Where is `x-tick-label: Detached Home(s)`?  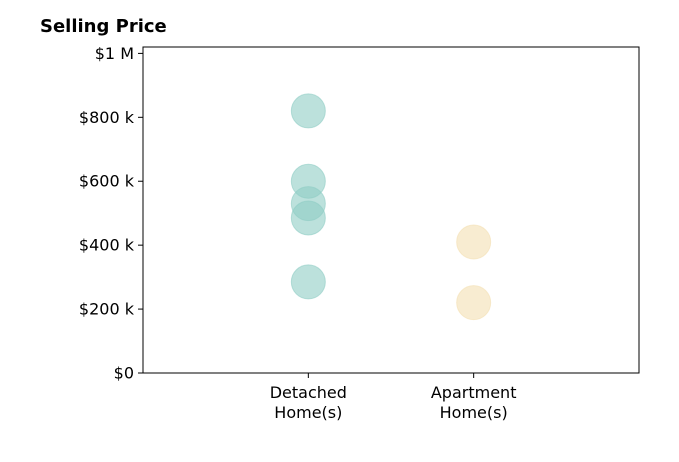 x-tick-label: Detached Home(s) is located at coordinates (308, 402).